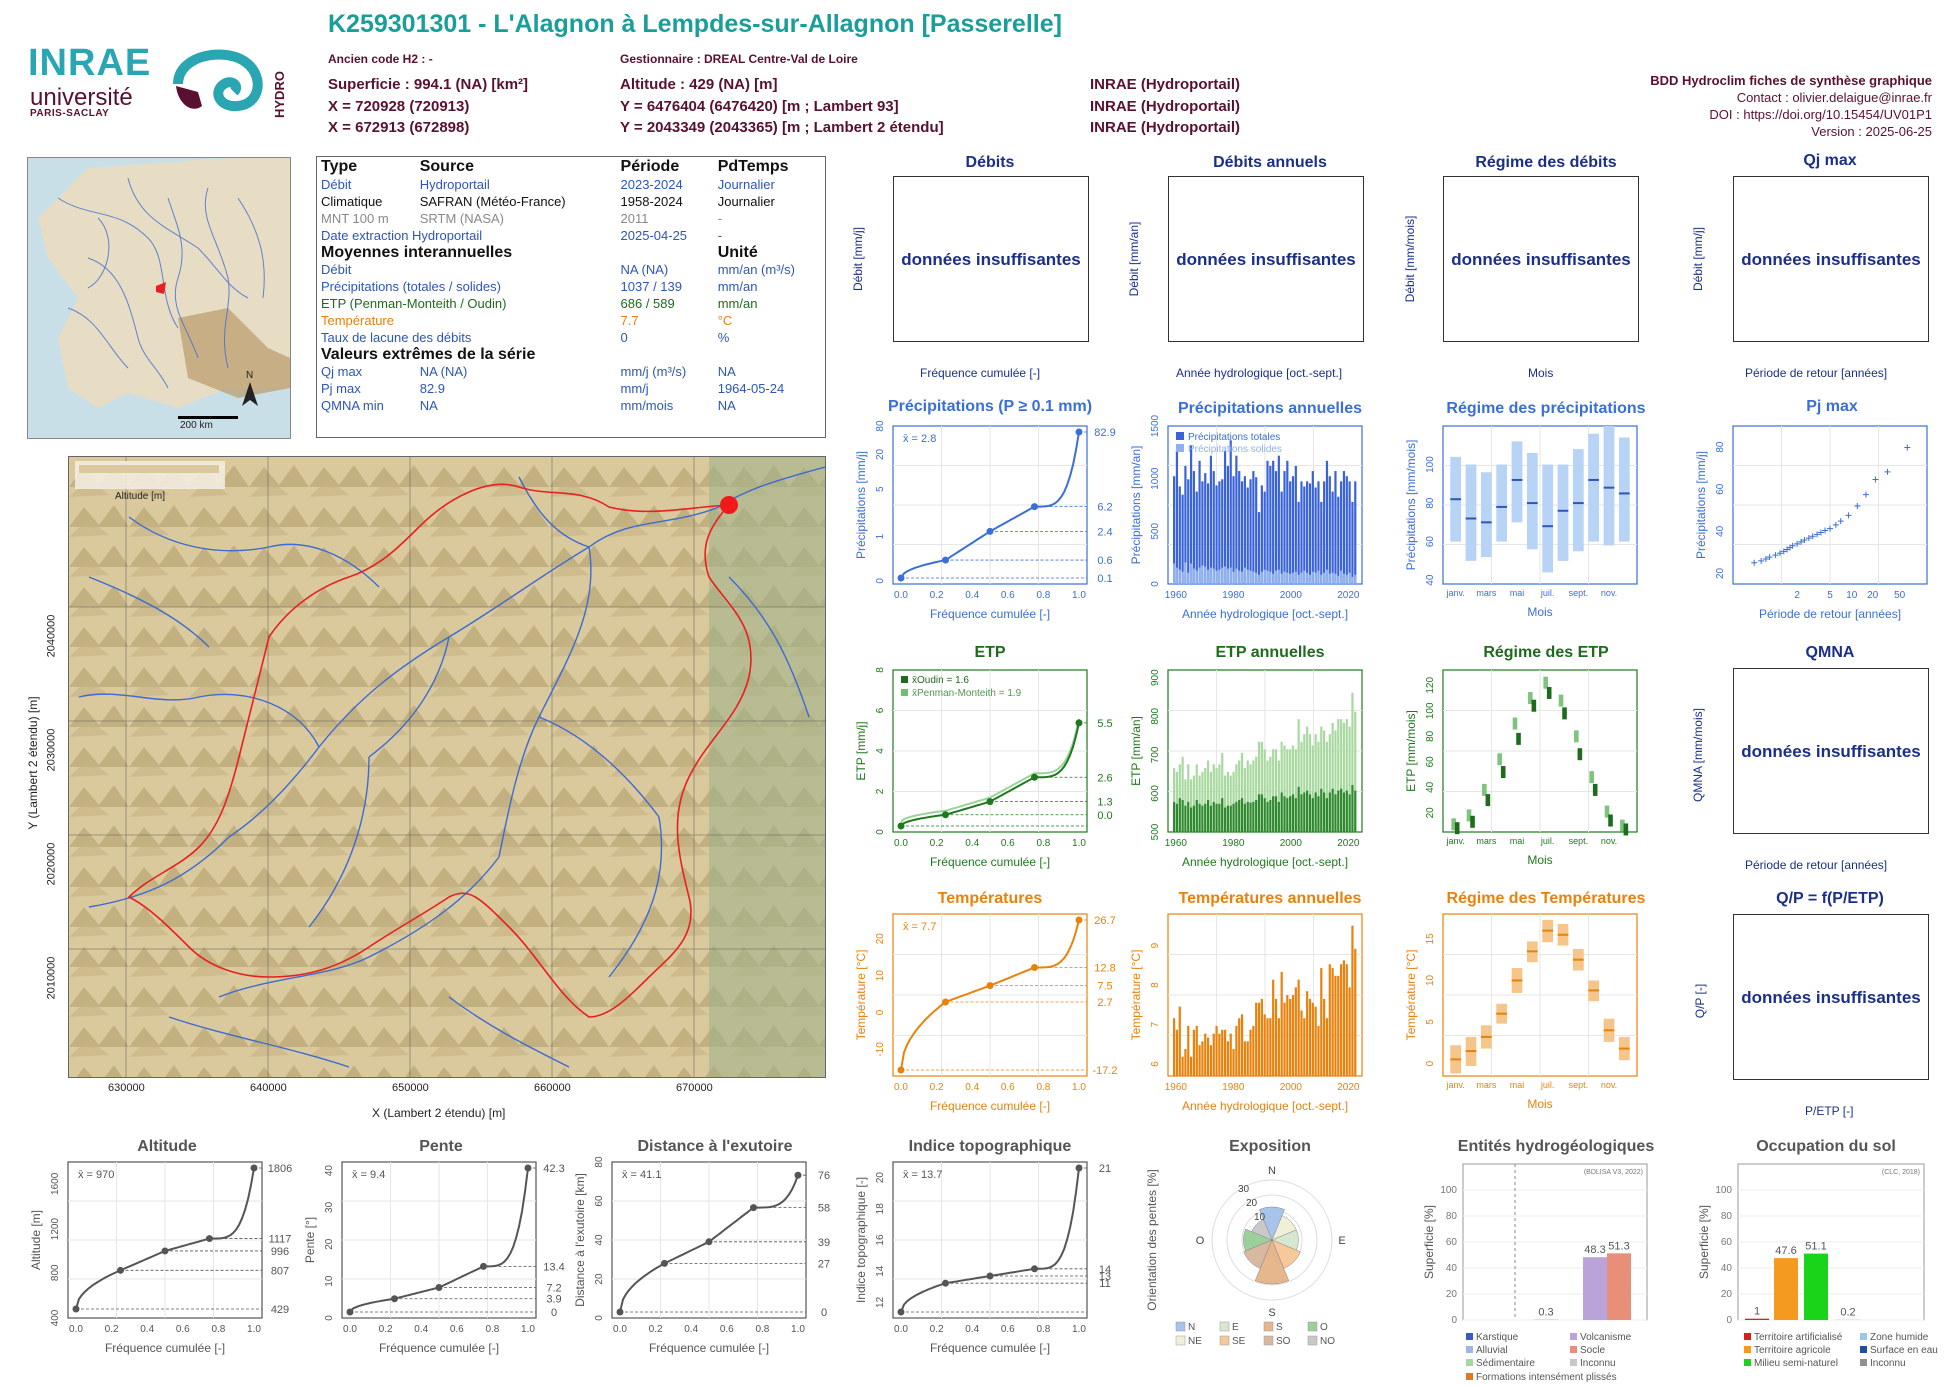 This screenshot has height=1386, width=1960. What do you see at coordinates (250, 394) in the screenshot?
I see `north-arrow-icon` at bounding box center [250, 394].